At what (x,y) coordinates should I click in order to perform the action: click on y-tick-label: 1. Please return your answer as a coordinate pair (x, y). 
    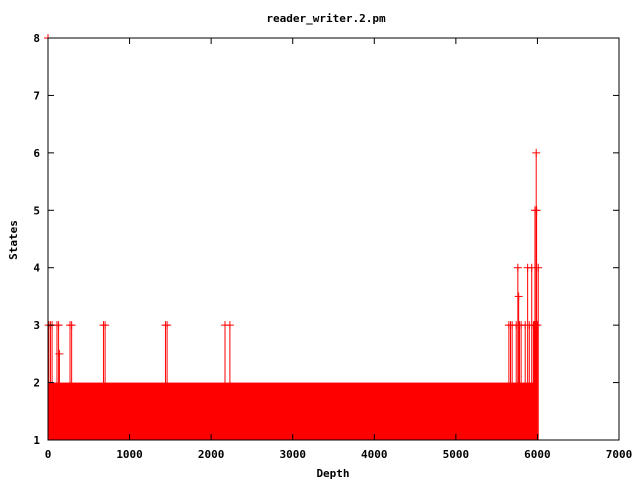
    Looking at the image, I should click on (36, 440).